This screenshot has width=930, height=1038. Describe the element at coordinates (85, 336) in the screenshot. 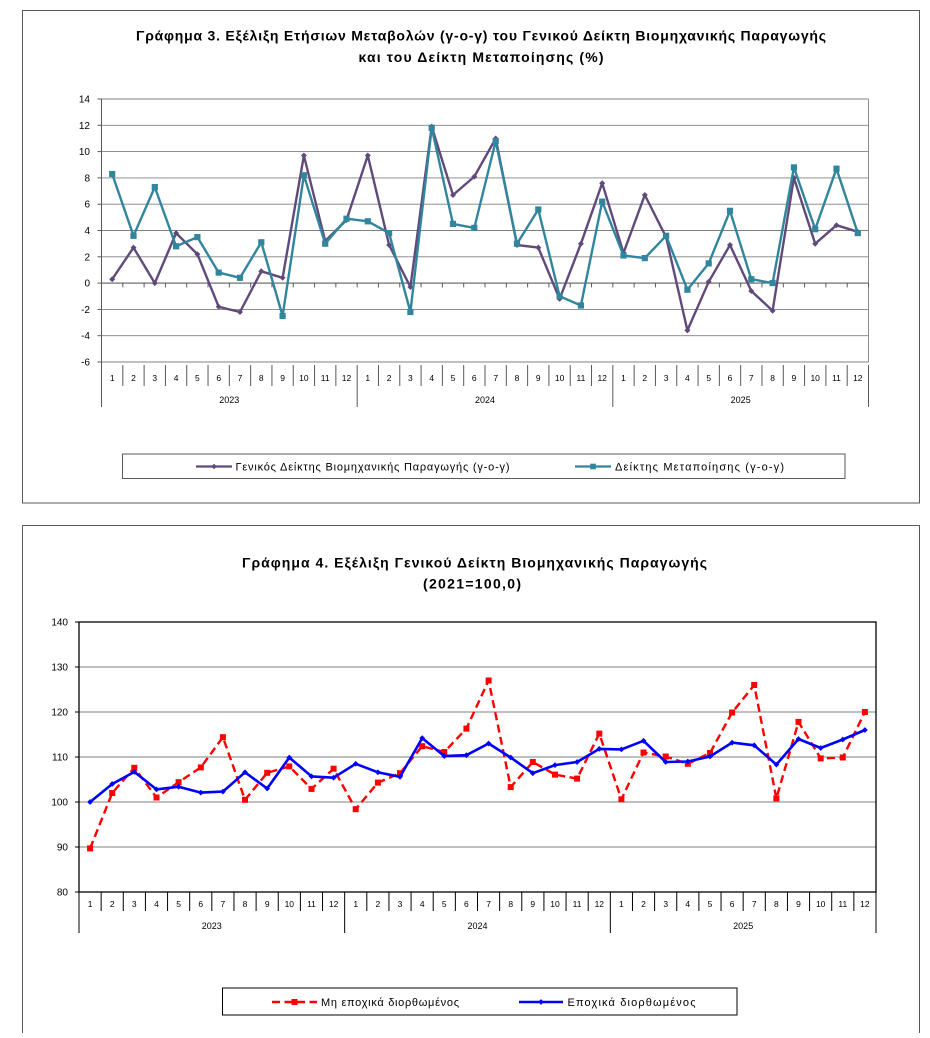

I see `svg-text: -4` at that location.